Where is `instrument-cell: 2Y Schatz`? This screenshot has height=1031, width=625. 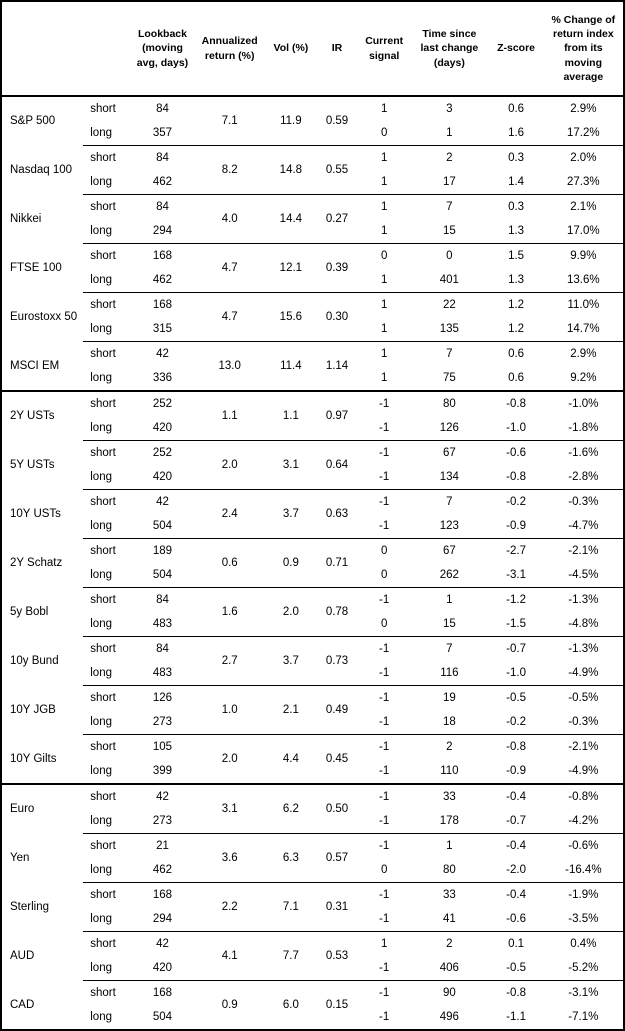
instrument-cell: 2Y Schatz is located at coordinates (36, 563).